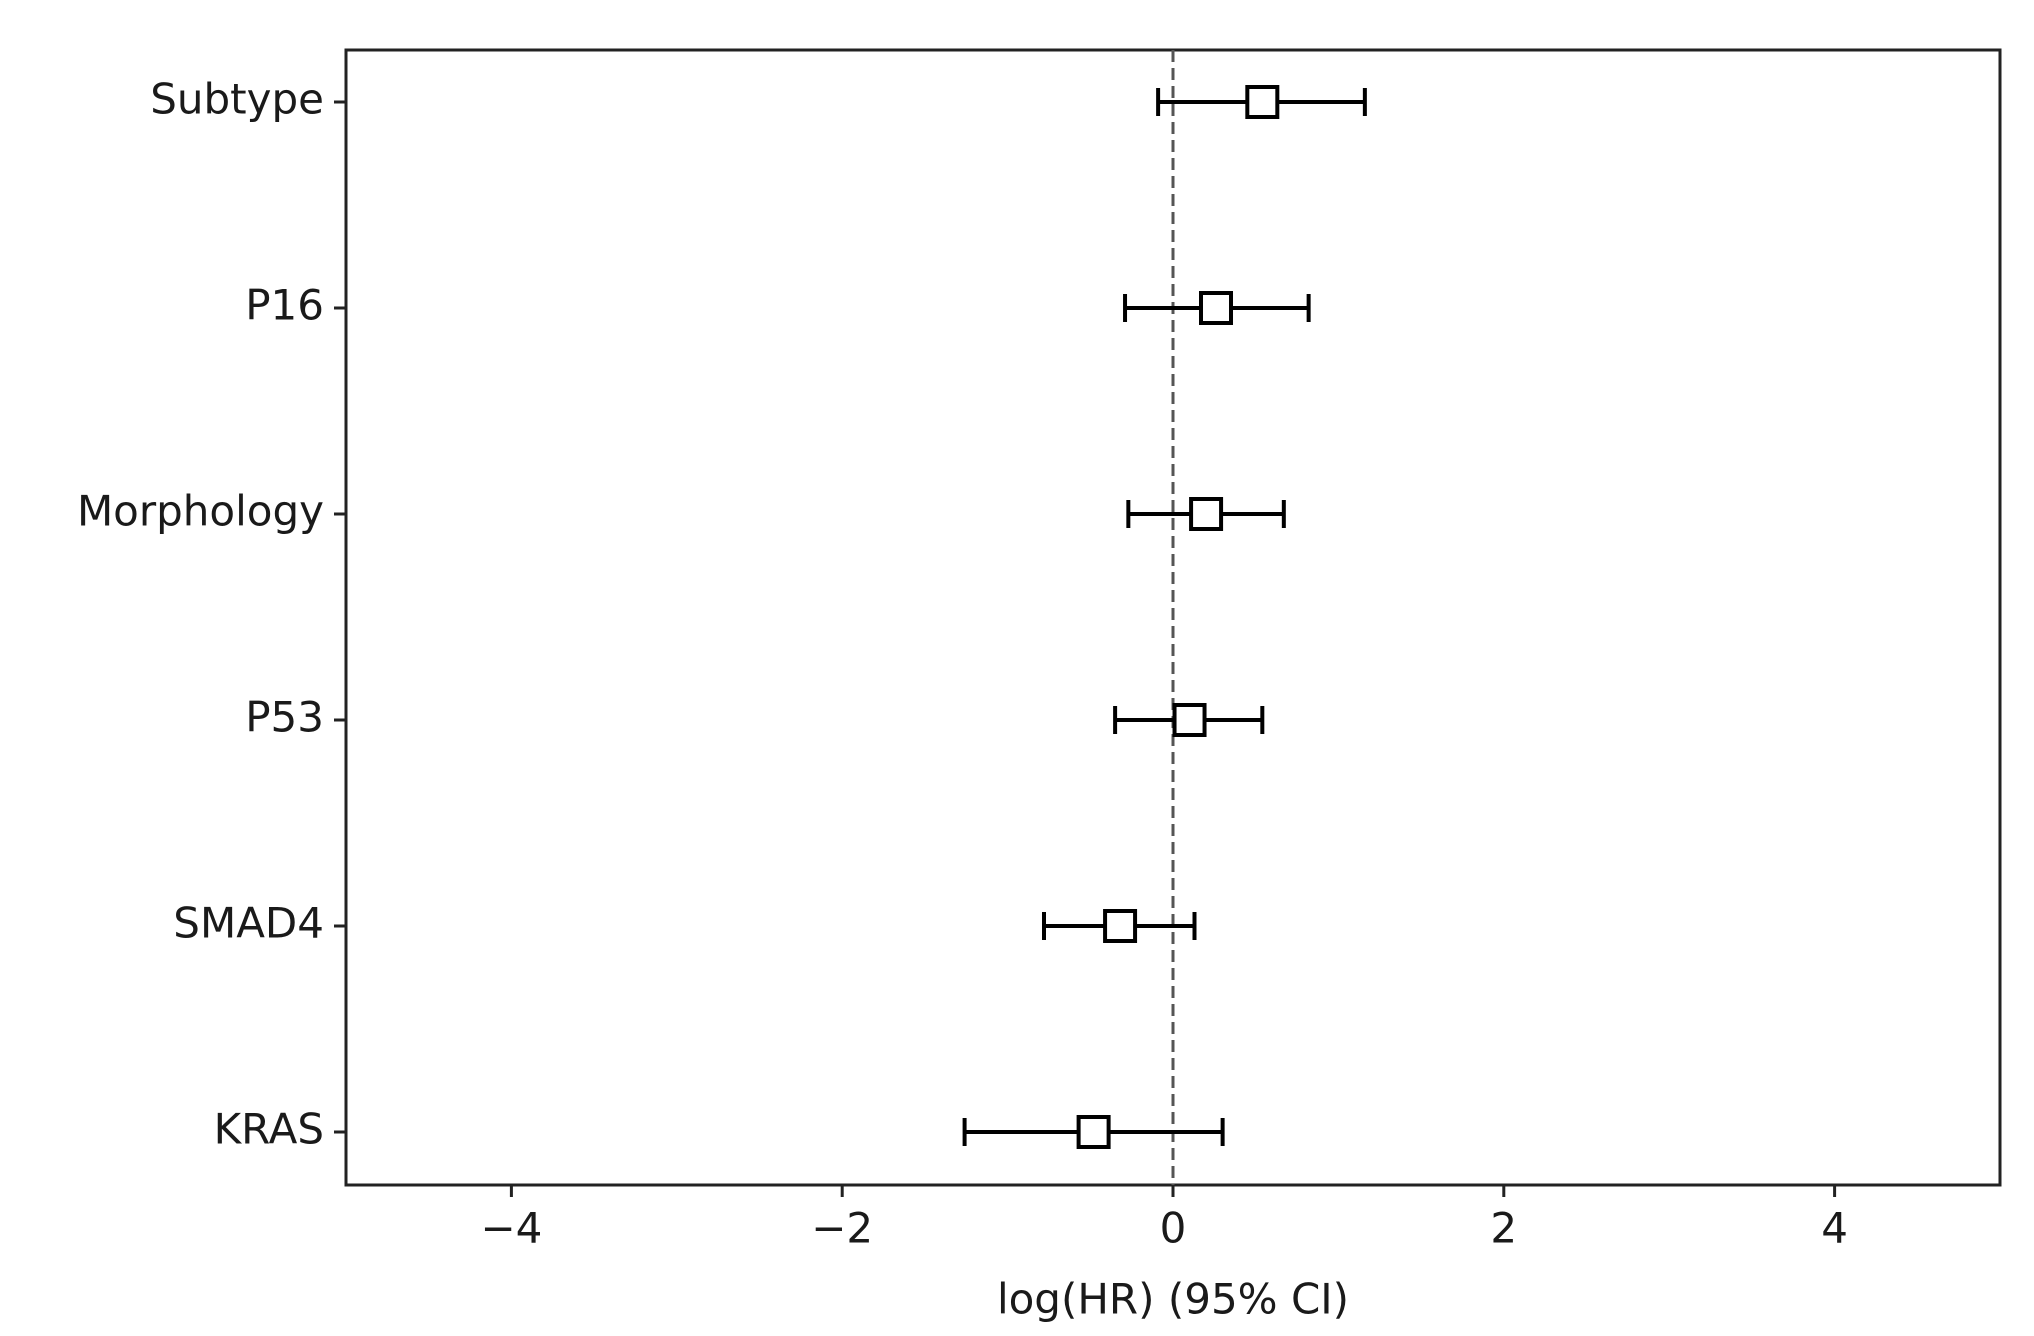 The width and height of the screenshot is (2034, 1336). I want to click on y-tick-label: P53, so click(284, 717).